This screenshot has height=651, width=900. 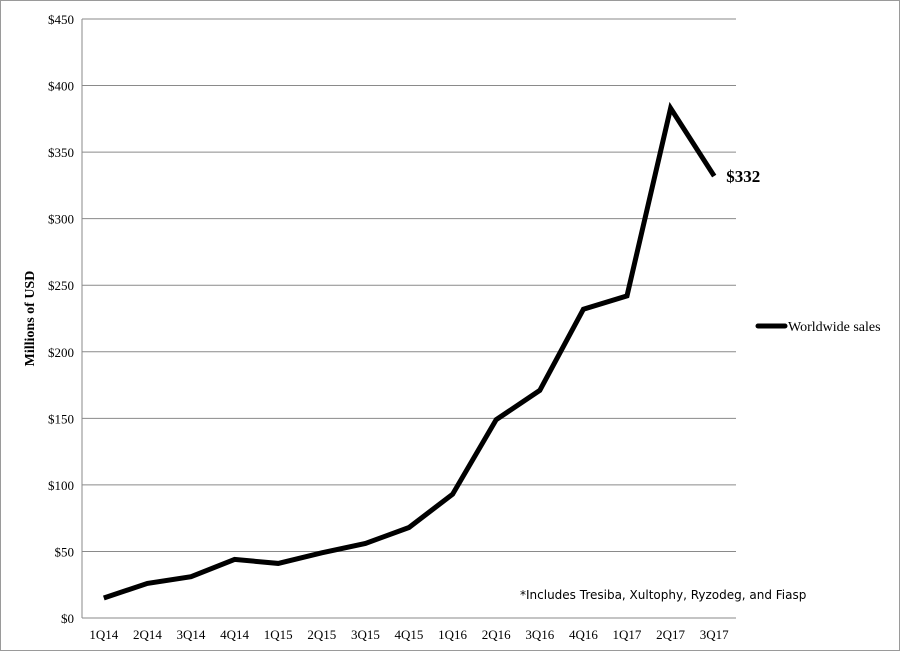 I want to click on x-tick-label: 1Q16, so click(x=452, y=634).